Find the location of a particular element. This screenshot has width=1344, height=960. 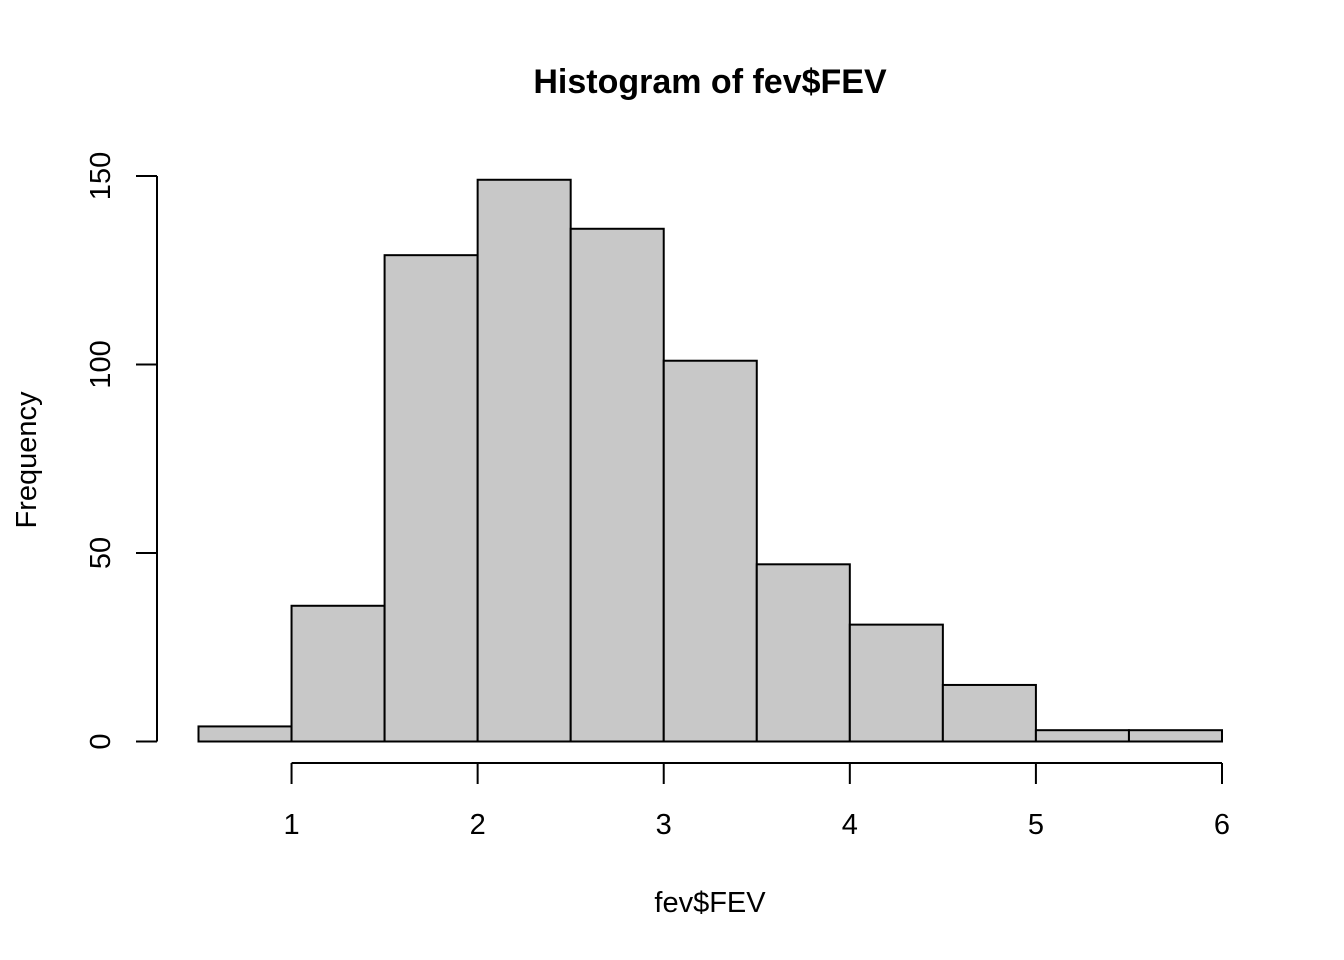

x-tick-label: 3 is located at coordinates (664, 825).